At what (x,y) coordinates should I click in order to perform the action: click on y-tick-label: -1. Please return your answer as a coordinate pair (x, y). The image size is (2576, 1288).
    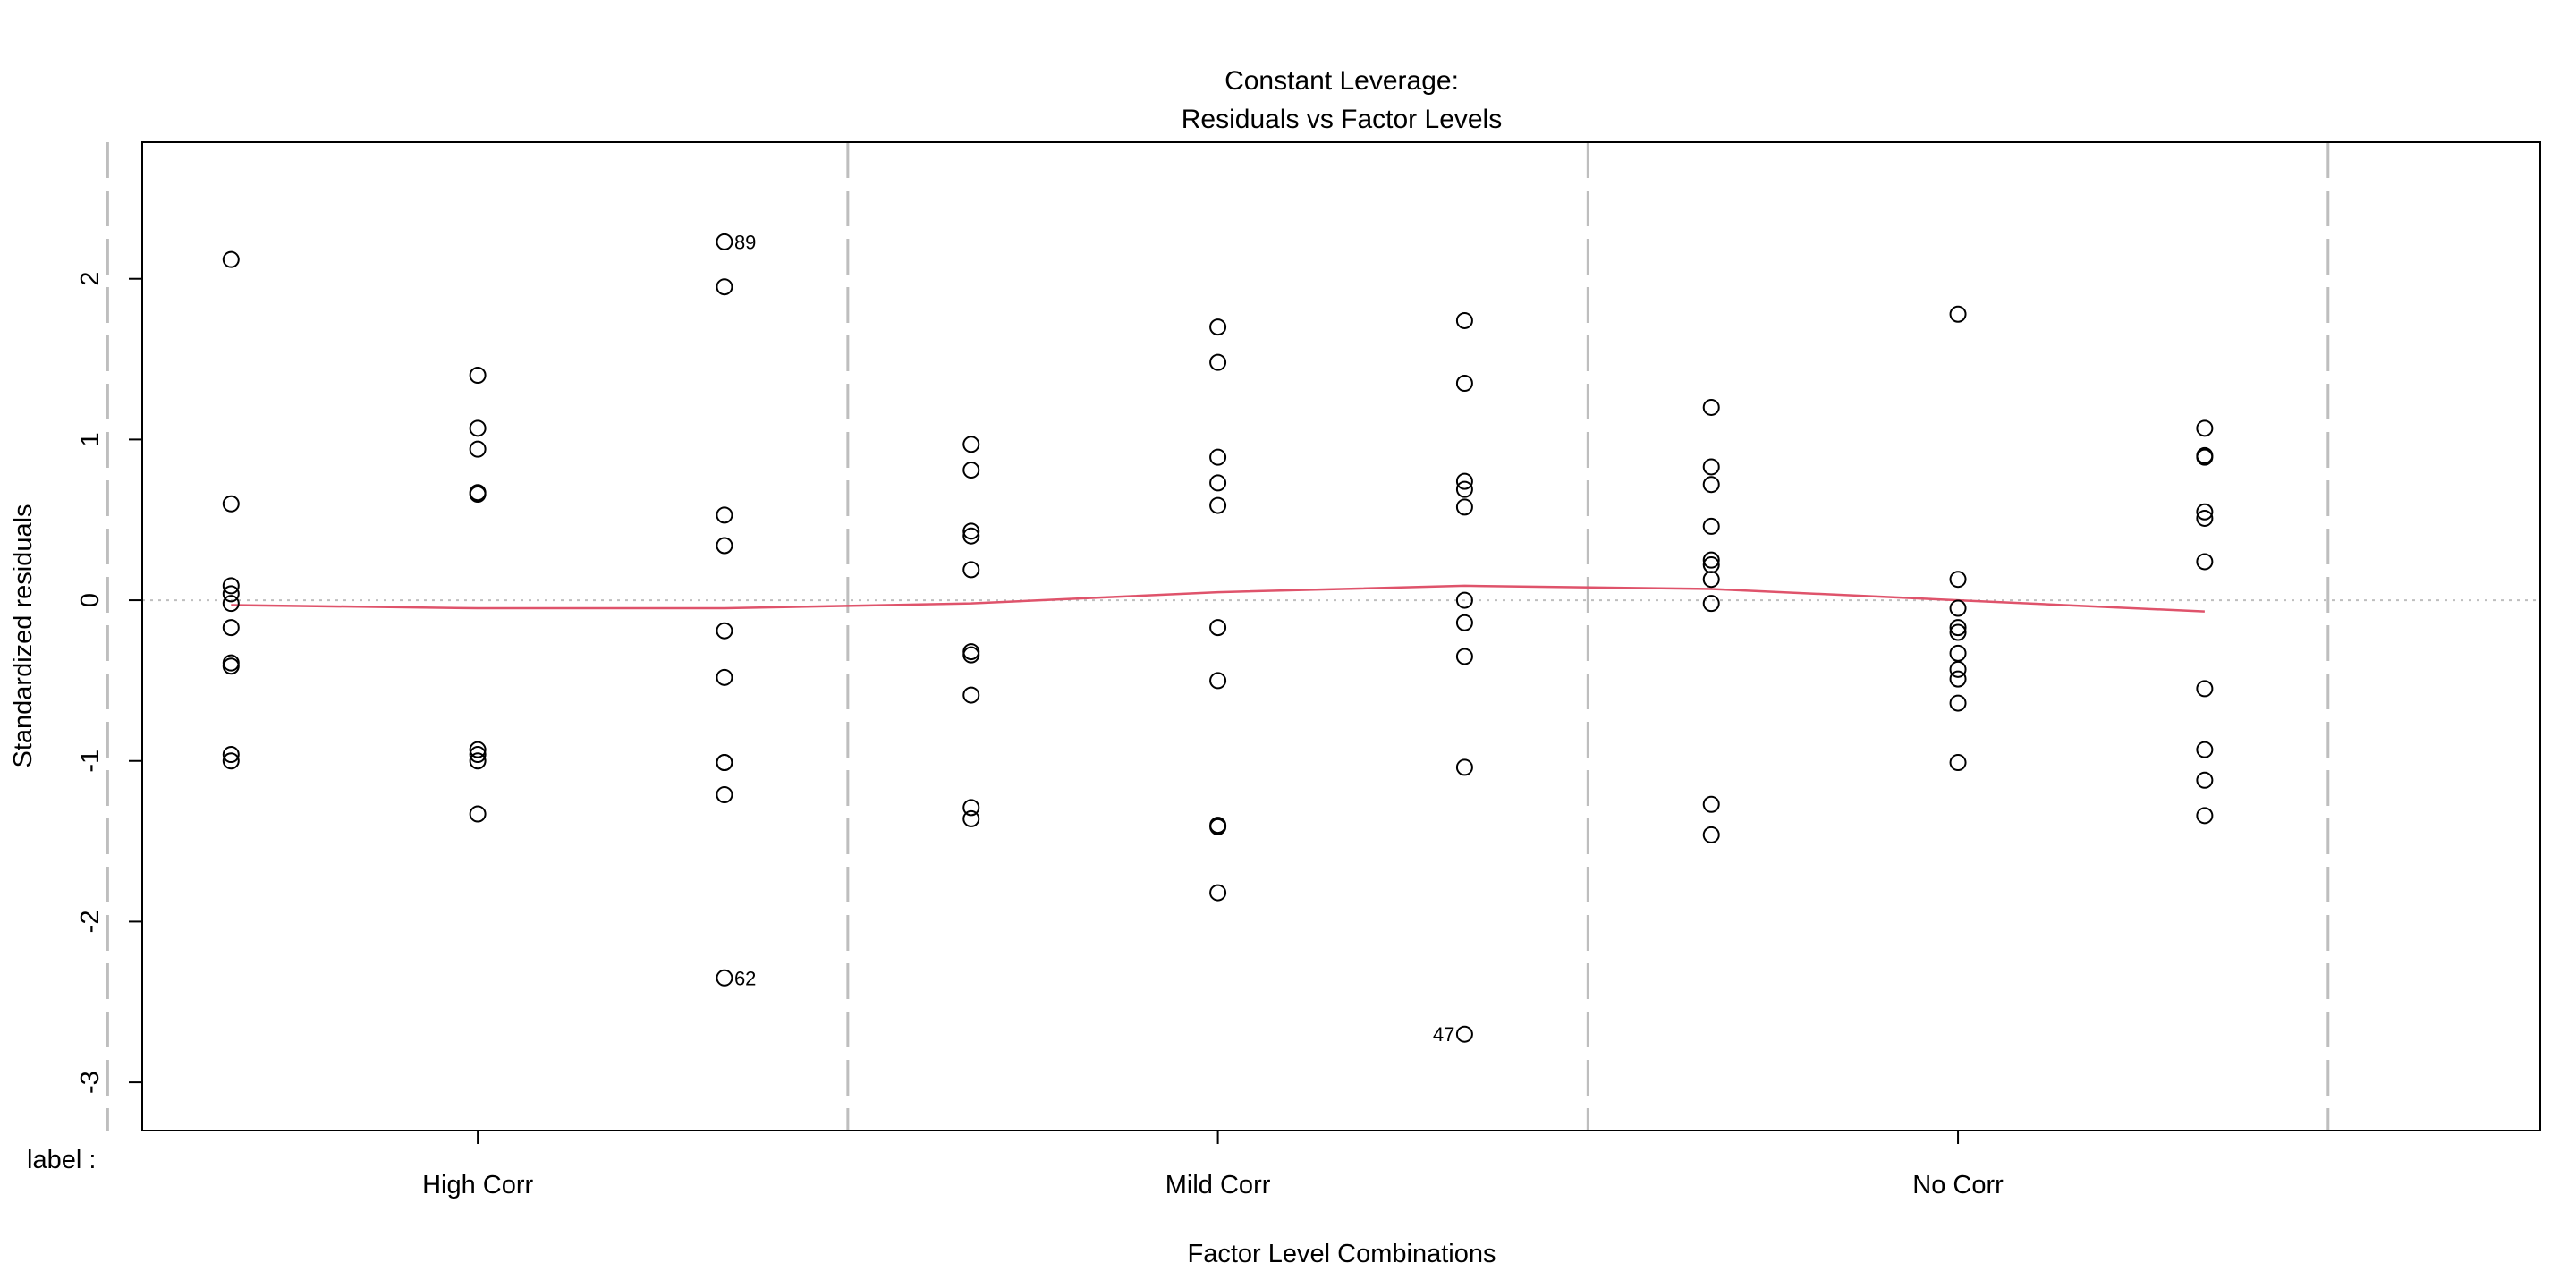
    Looking at the image, I should click on (90, 761).